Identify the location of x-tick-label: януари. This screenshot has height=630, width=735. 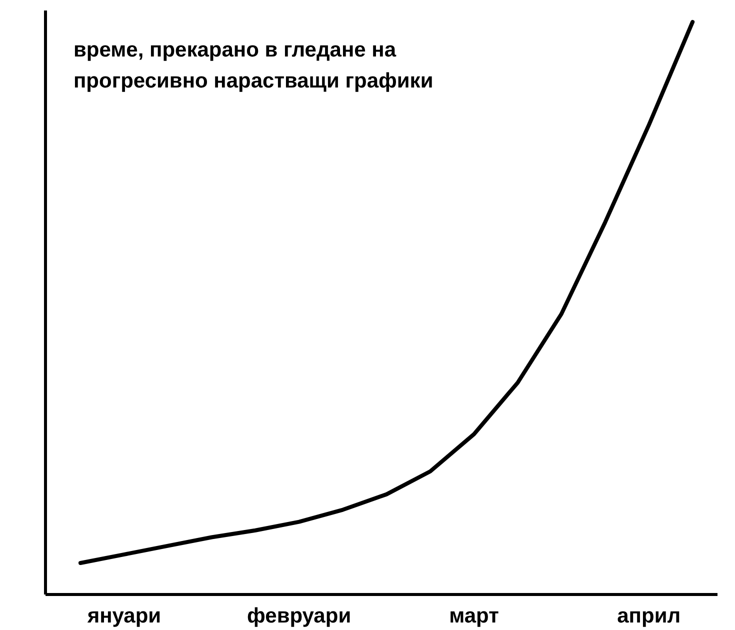
(124, 616).